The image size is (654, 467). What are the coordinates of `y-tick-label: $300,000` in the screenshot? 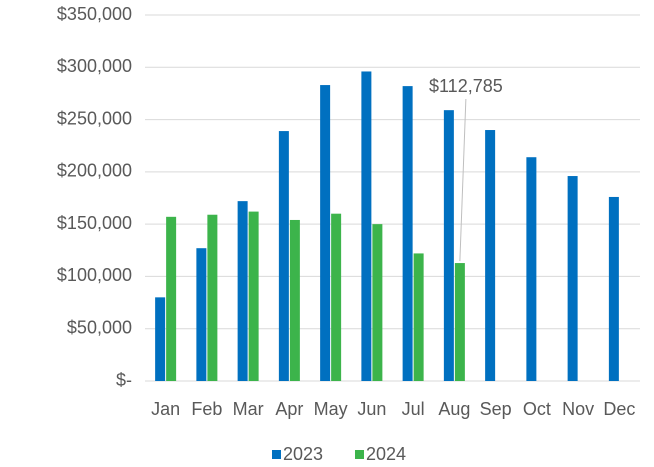 It's located at (94, 66).